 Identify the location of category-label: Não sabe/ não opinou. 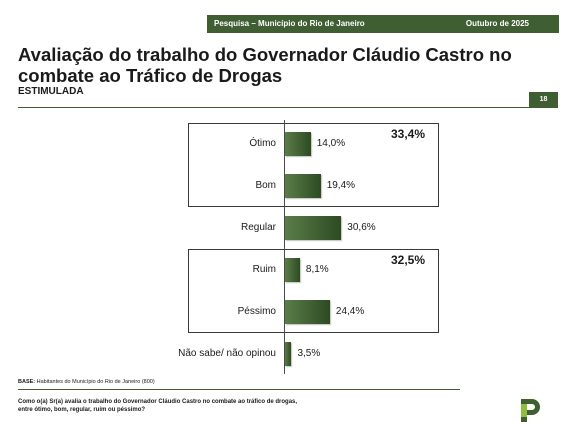
(227, 353).